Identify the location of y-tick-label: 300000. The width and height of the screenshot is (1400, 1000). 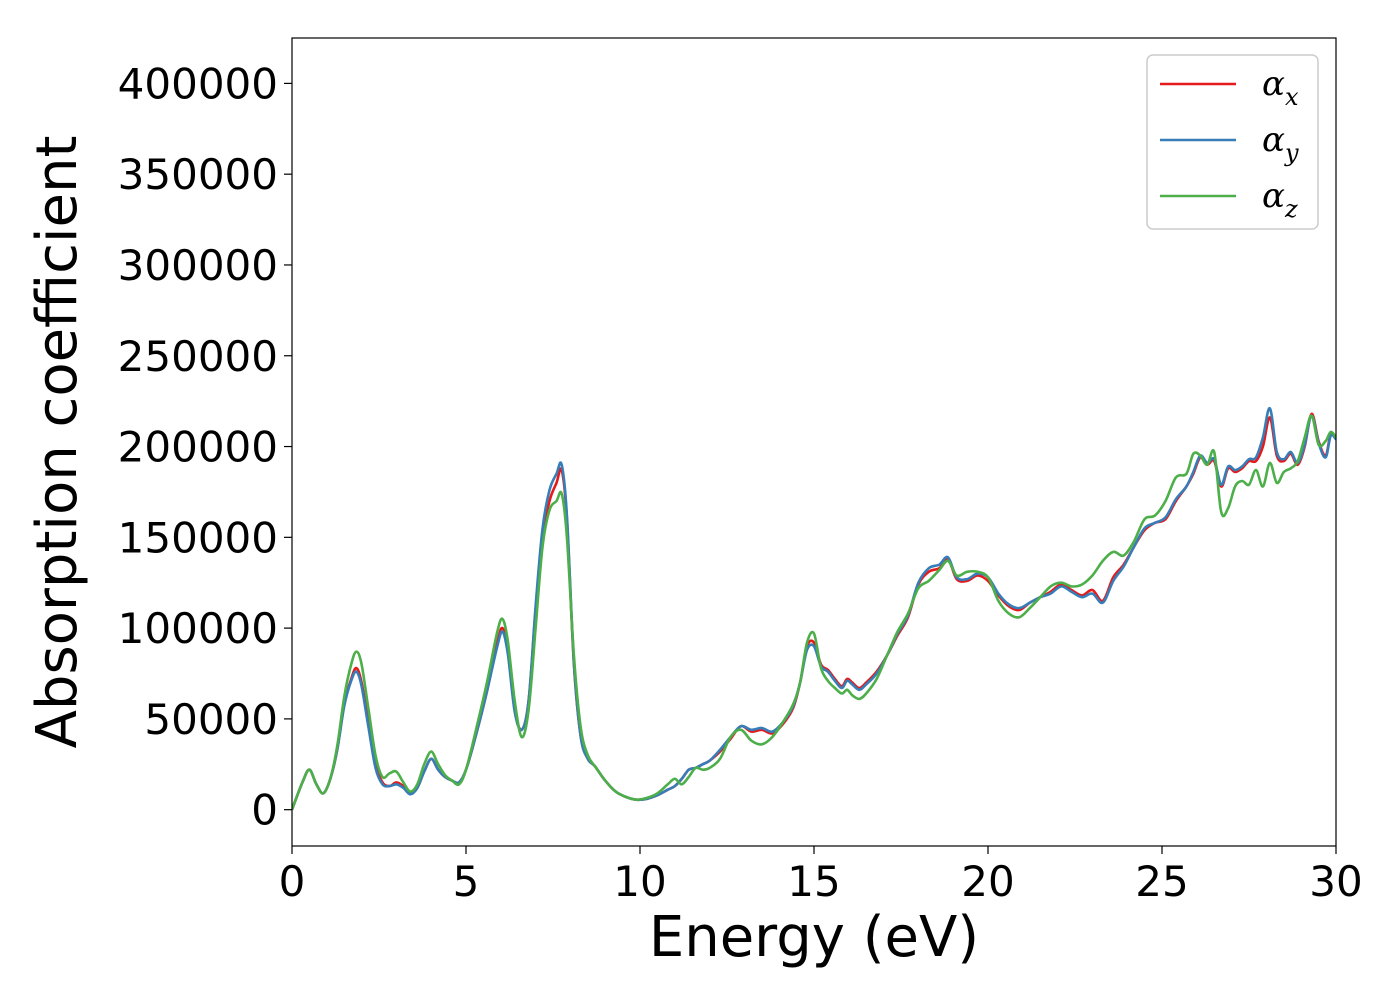
(198, 265).